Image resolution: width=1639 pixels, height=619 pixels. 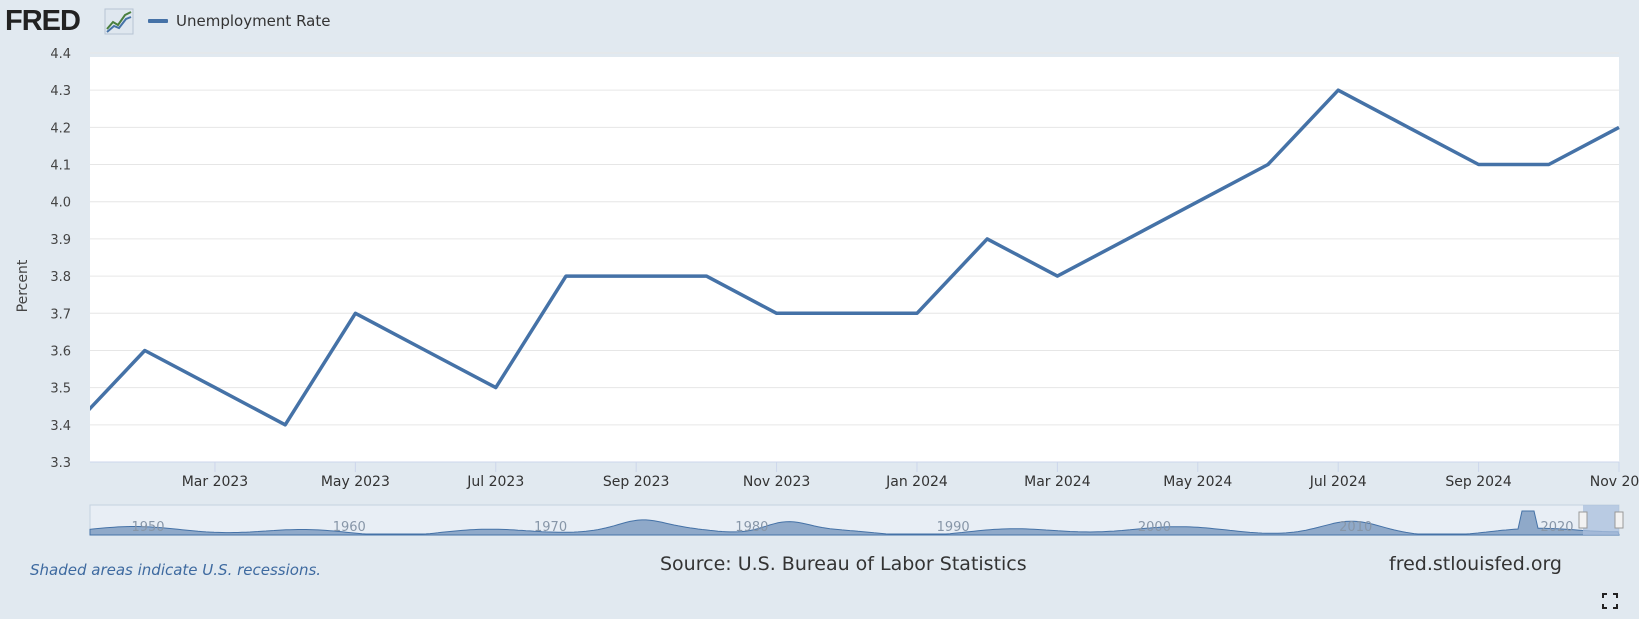 What do you see at coordinates (253, 21) in the screenshot?
I see `legend-label: Unemployment Rate` at bounding box center [253, 21].